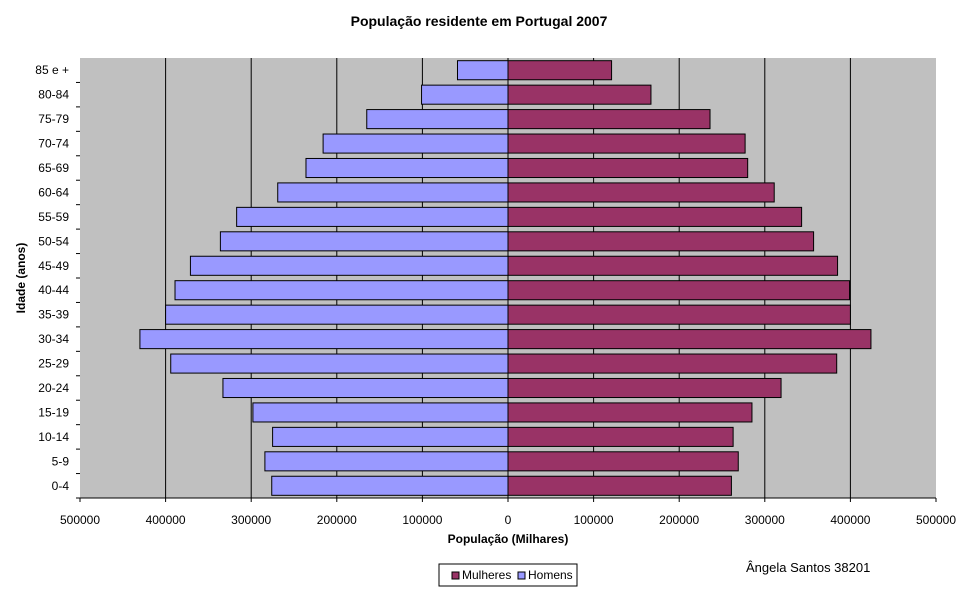 This screenshot has width=969, height=591. What do you see at coordinates (808, 567) in the screenshot?
I see `author-credit: Ângela Santos 38201` at bounding box center [808, 567].